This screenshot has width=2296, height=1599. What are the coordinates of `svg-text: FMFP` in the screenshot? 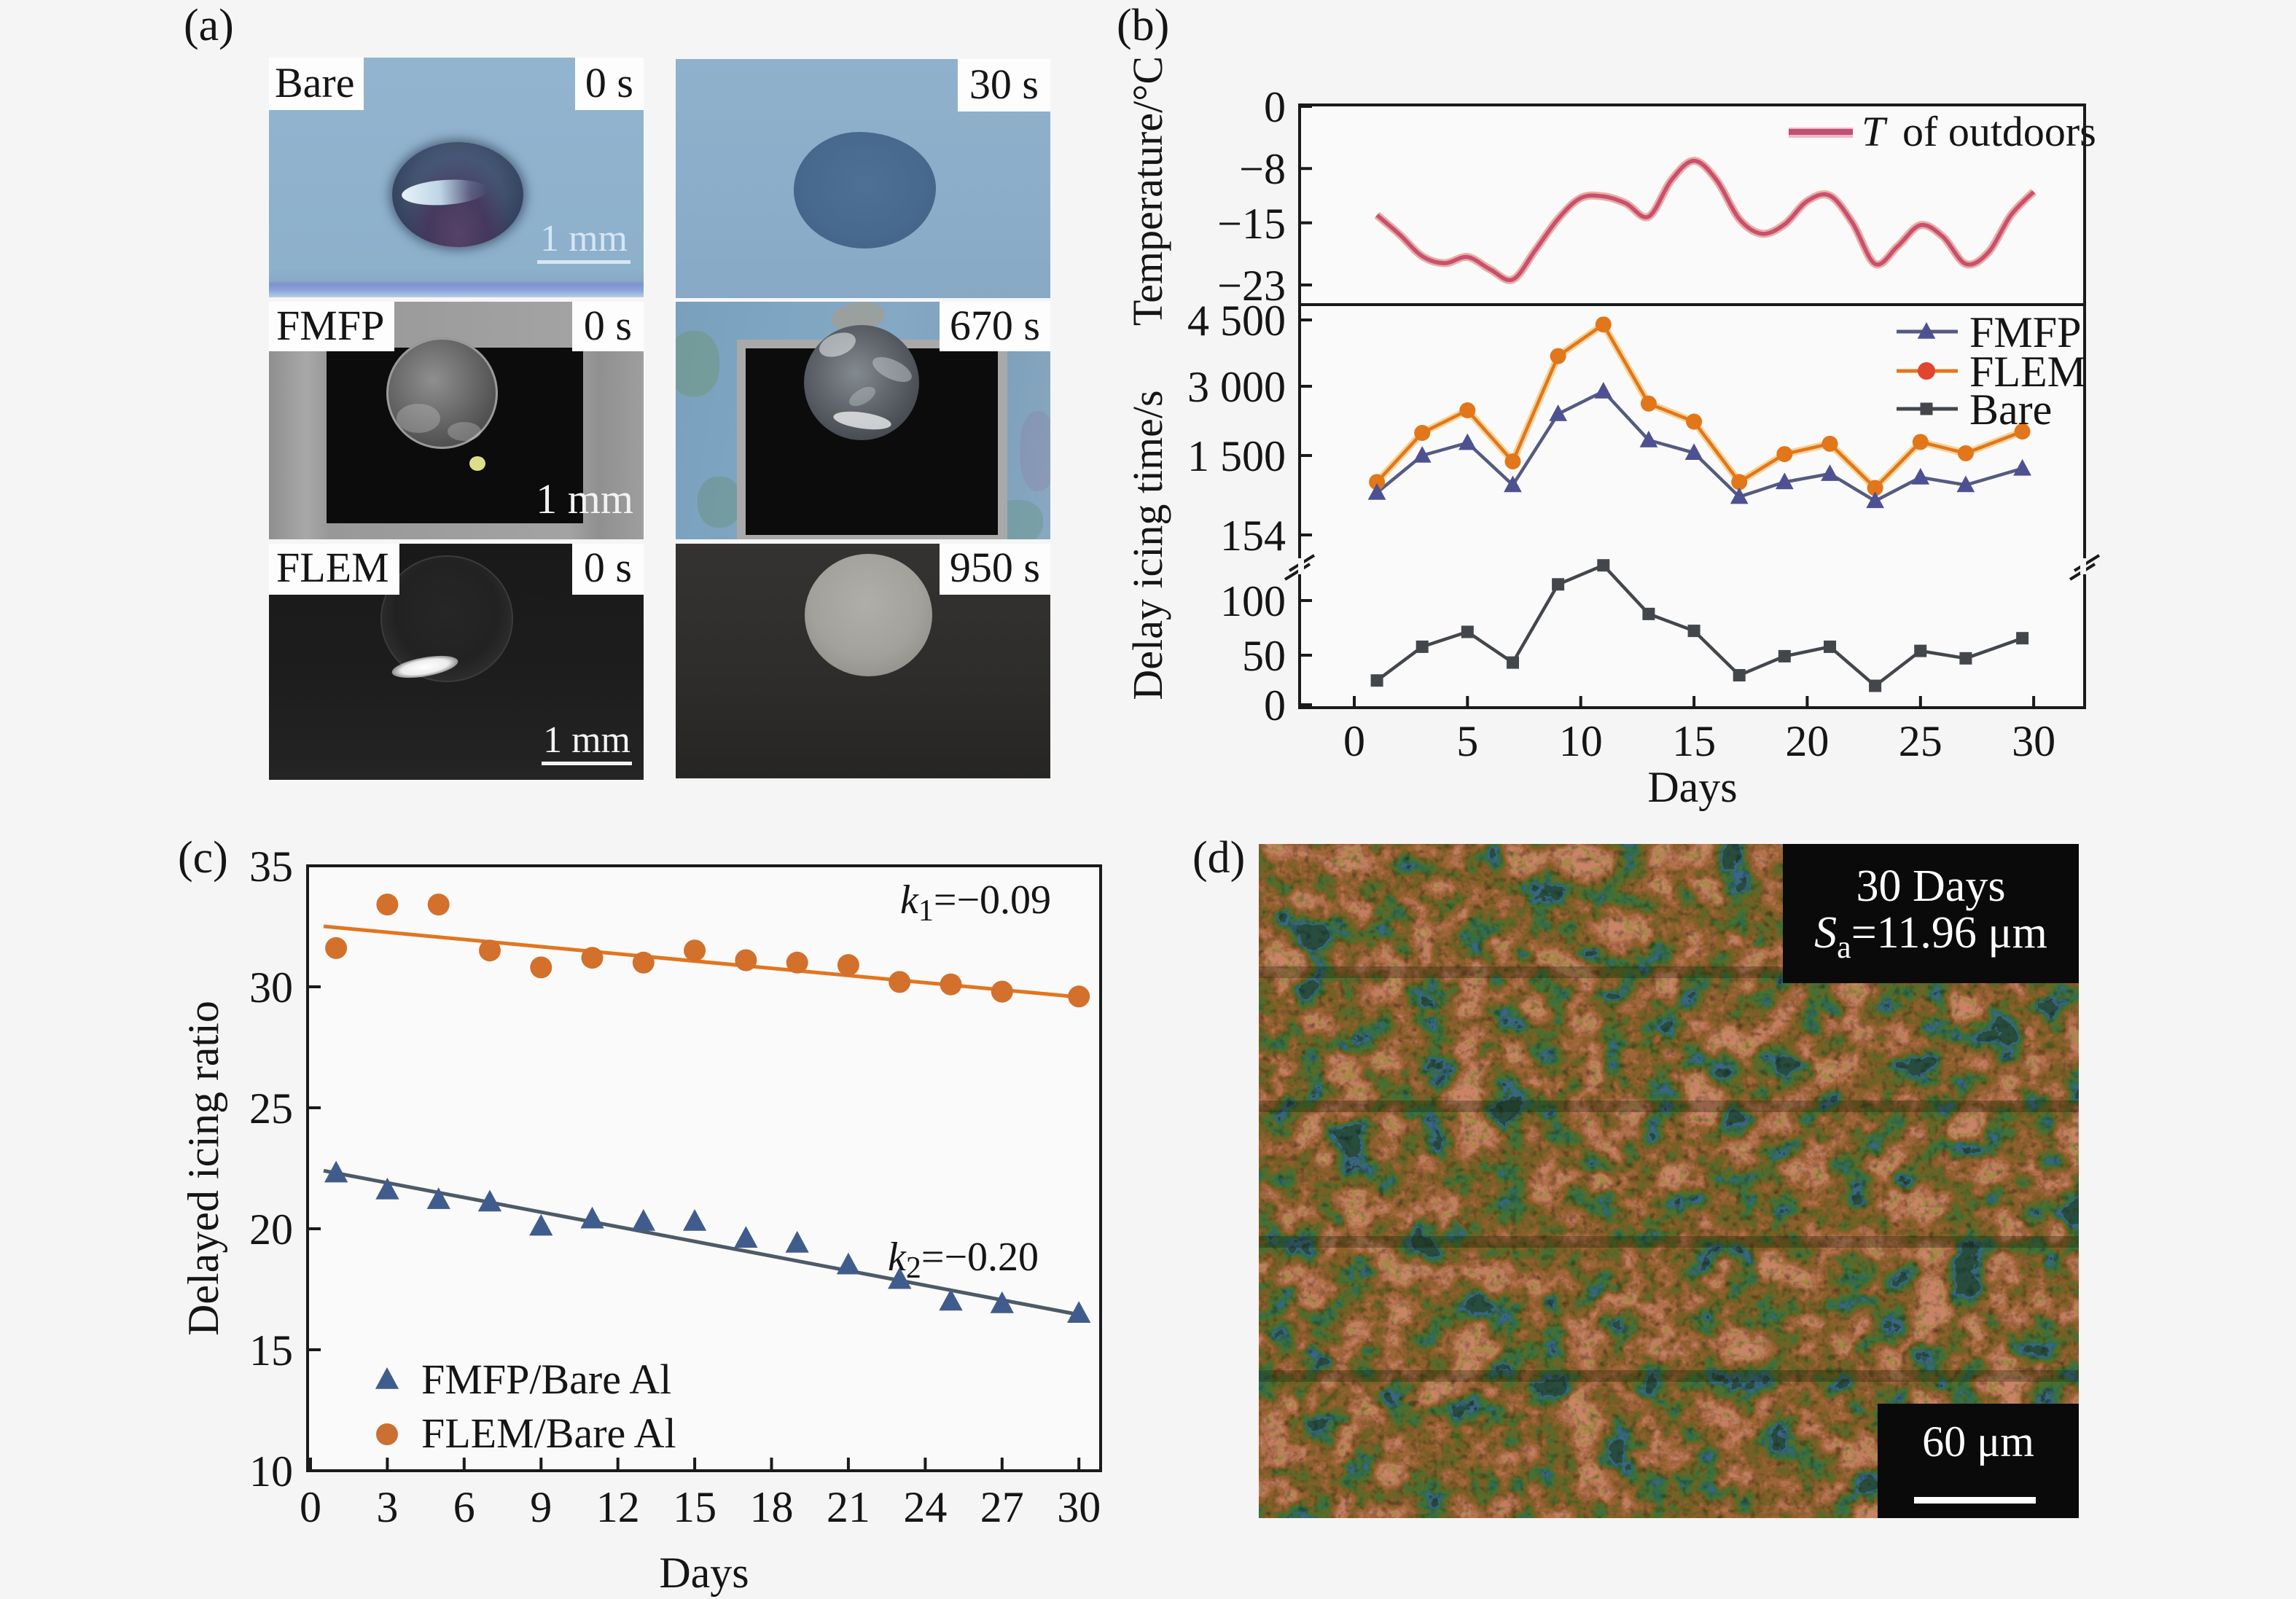 It's located at (2025, 332).